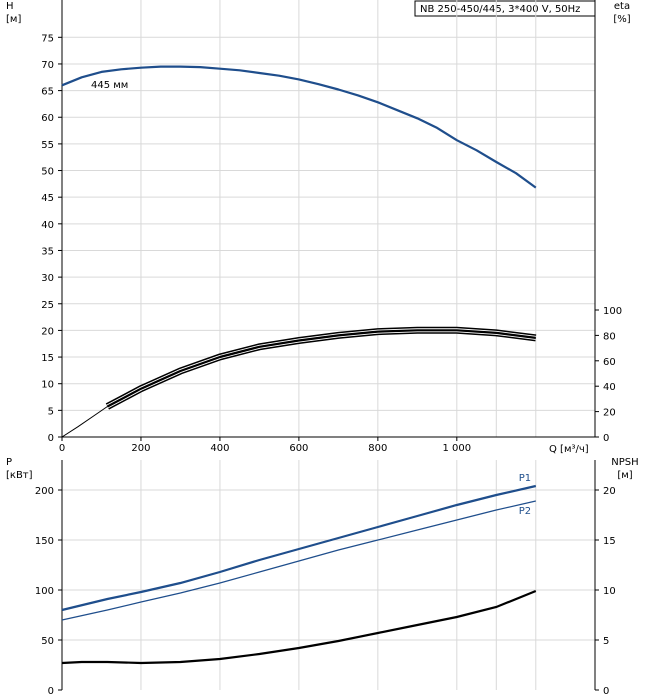 This screenshot has height=700, width=658. What do you see at coordinates (47, 145) in the screenshot?
I see `top-left-tick-label: 55` at bounding box center [47, 145].